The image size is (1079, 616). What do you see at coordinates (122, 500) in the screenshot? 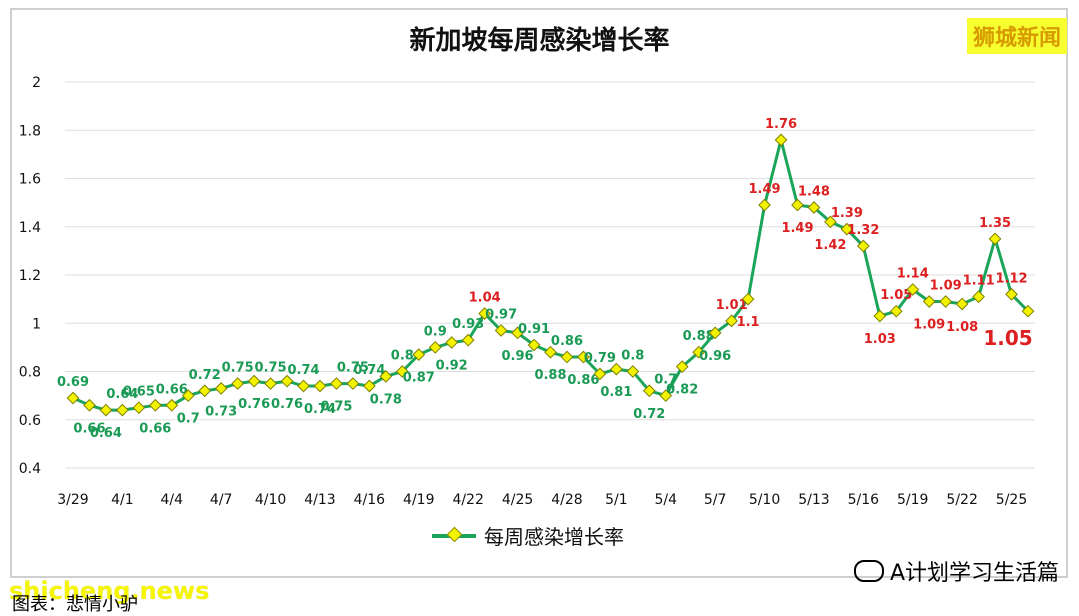
I see `x-tick-label: 4/1` at bounding box center [122, 500].